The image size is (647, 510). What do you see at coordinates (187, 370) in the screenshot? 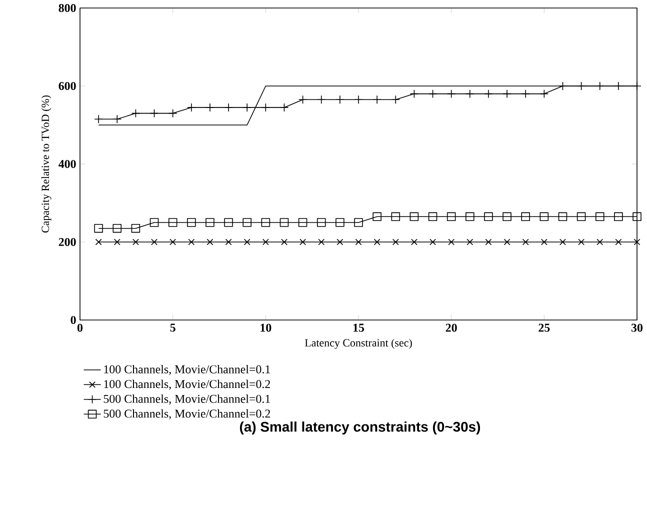
I see `legend-label: 100 Channels, Movie/Channel=0.1` at bounding box center [187, 370].